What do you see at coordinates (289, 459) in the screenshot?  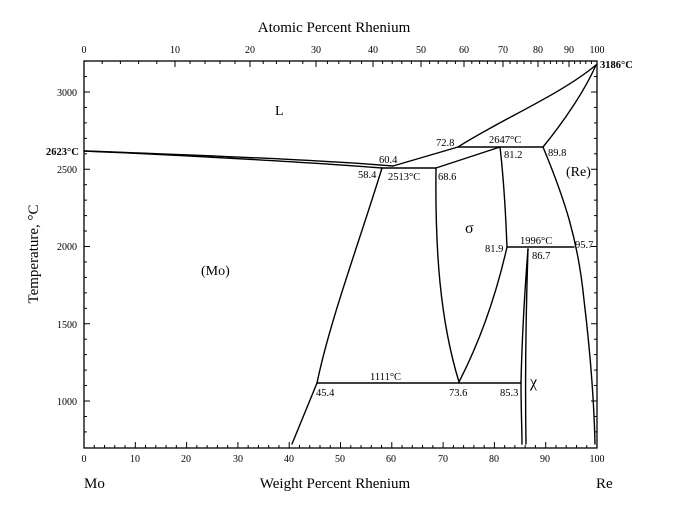 I see `bottom-tick-label: 40` at bounding box center [289, 459].